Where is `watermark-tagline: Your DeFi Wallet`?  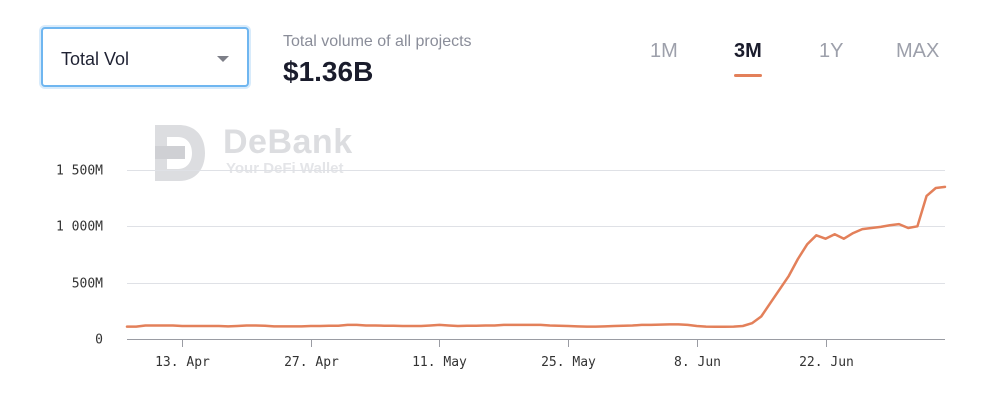
watermark-tagline: Your DeFi Wallet is located at coordinates (285, 168).